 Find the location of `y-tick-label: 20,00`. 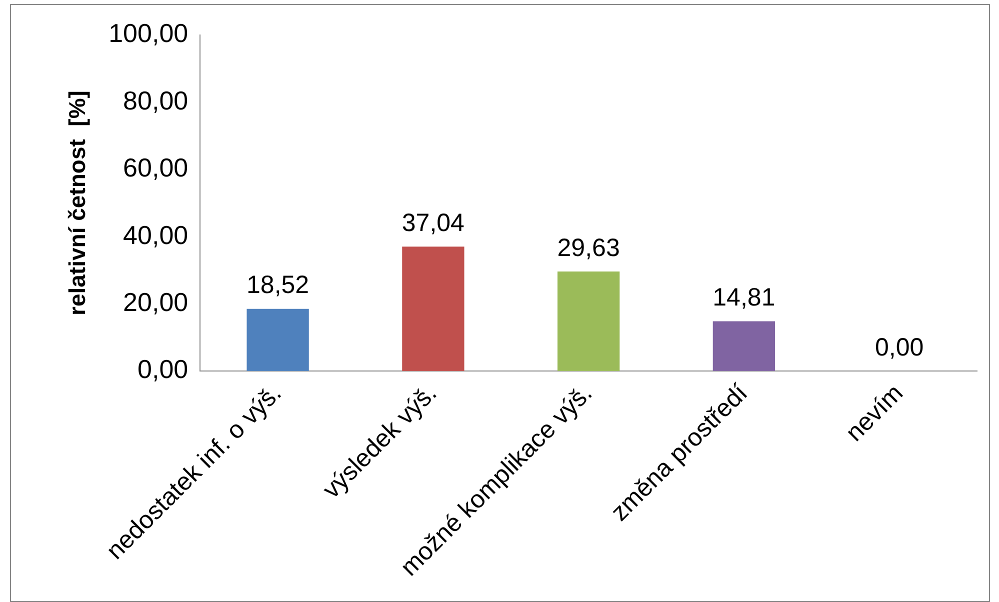

y-tick-label: 20,00 is located at coordinates (155, 302).